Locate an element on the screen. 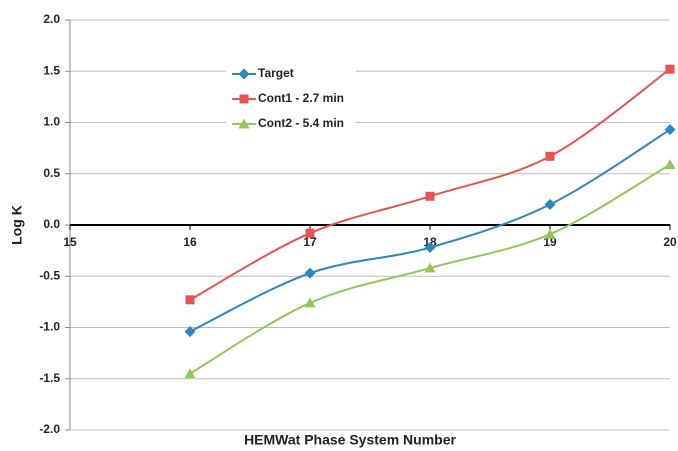 The image size is (678, 451). y-axis-title: Log K is located at coordinates (17, 225).